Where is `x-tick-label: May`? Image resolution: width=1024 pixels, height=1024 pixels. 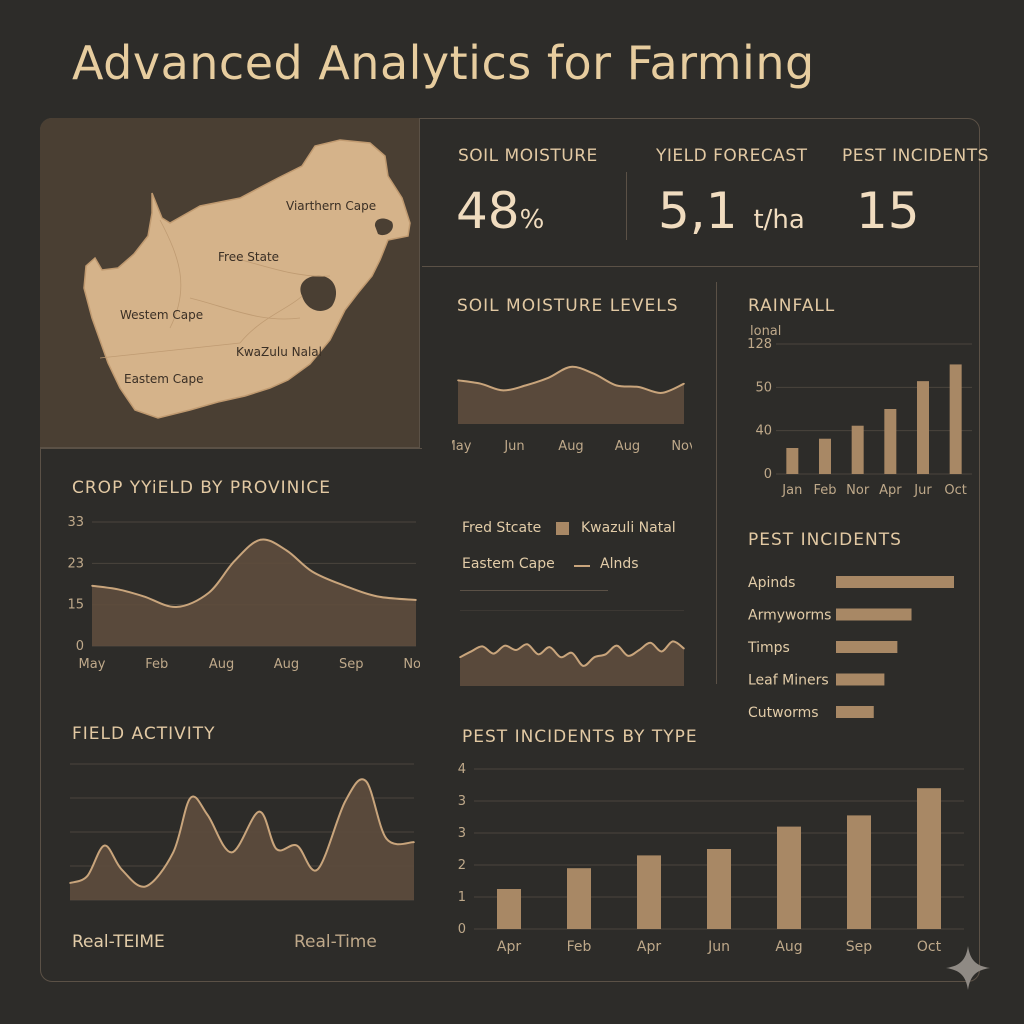 x-tick-label: May is located at coordinates (92, 664).